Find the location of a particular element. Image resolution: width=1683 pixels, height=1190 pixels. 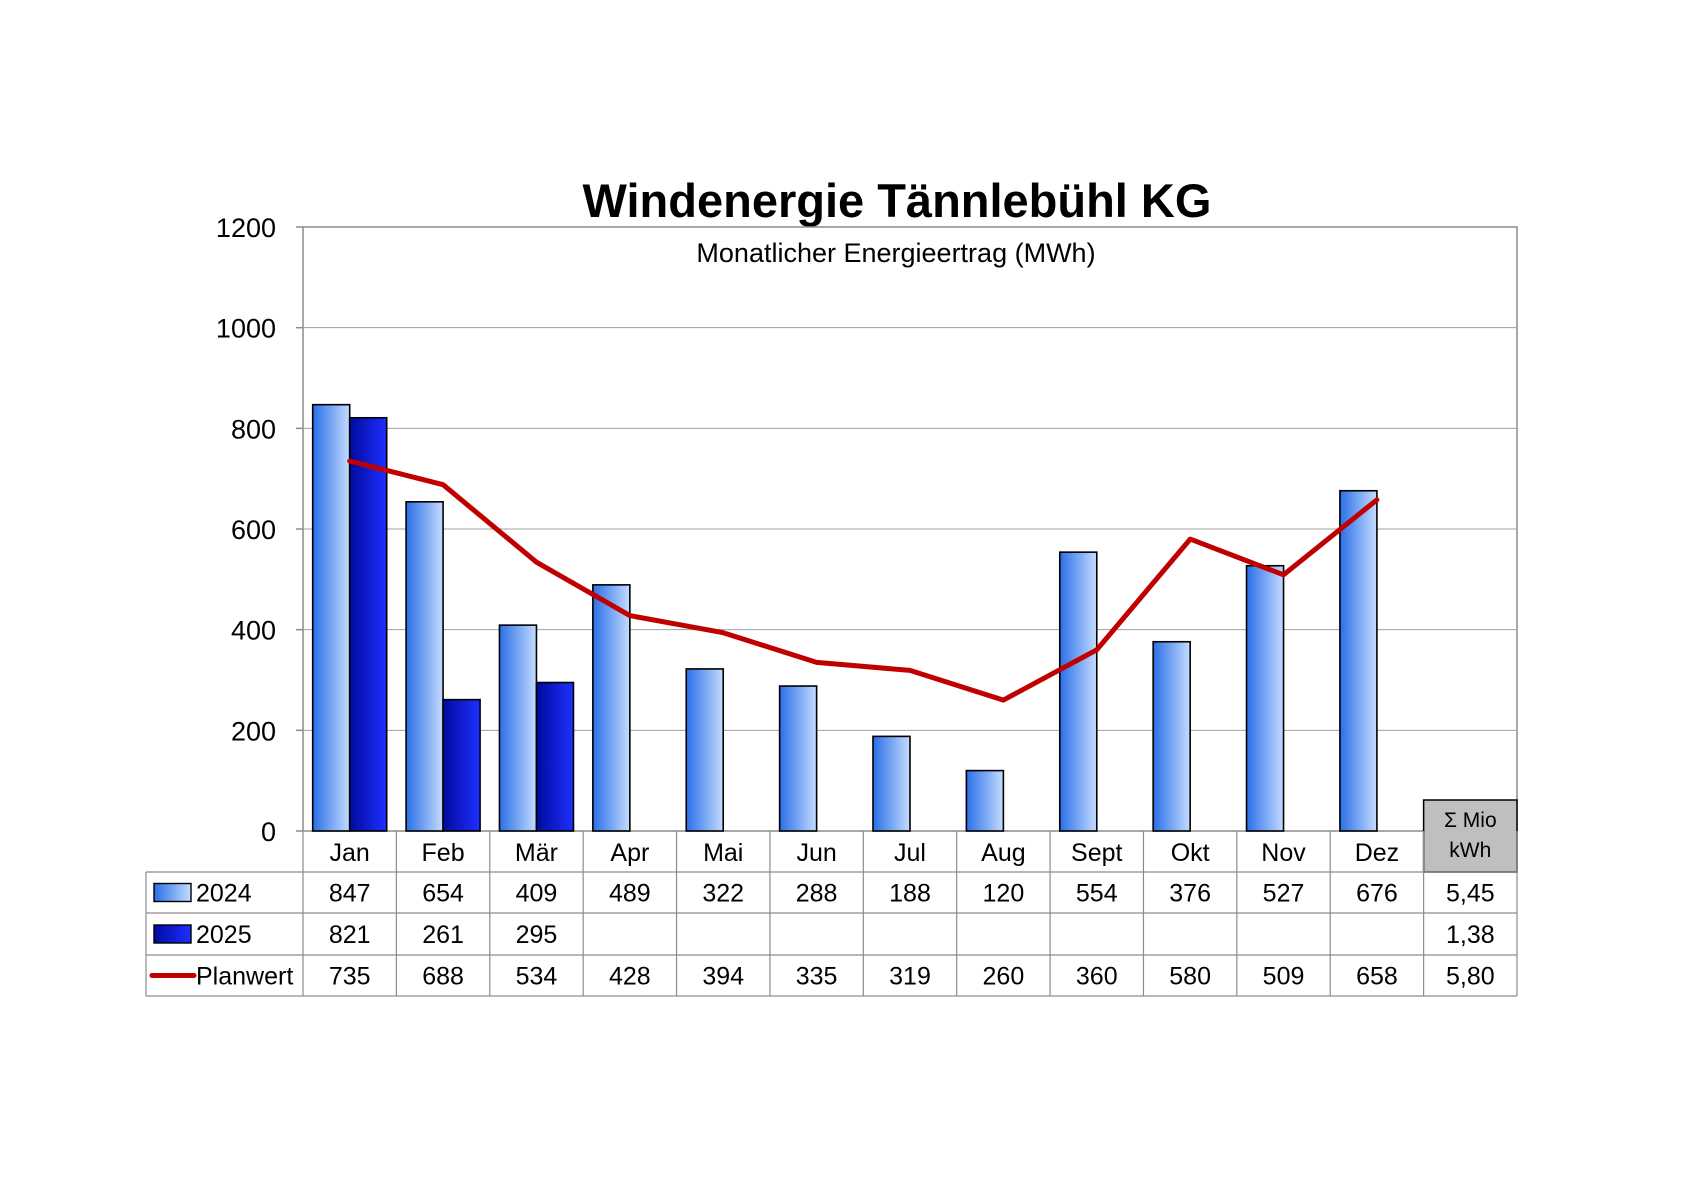

ytick-label-400: 400 is located at coordinates (253, 631).